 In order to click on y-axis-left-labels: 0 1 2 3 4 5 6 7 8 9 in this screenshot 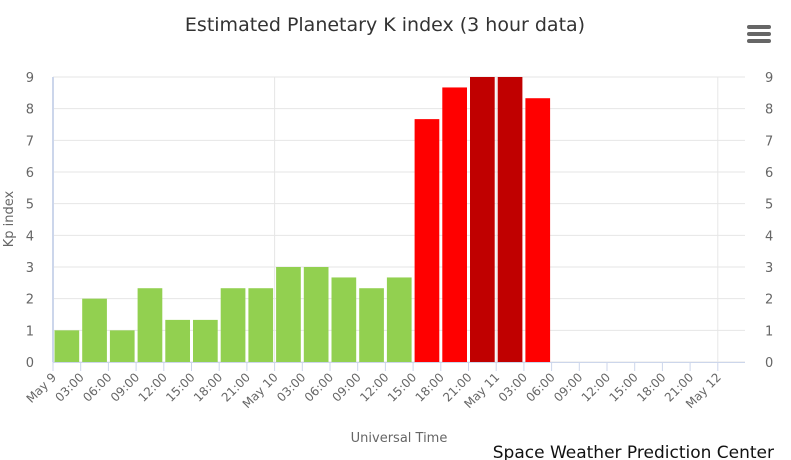, I will do `click(30, 221)`.